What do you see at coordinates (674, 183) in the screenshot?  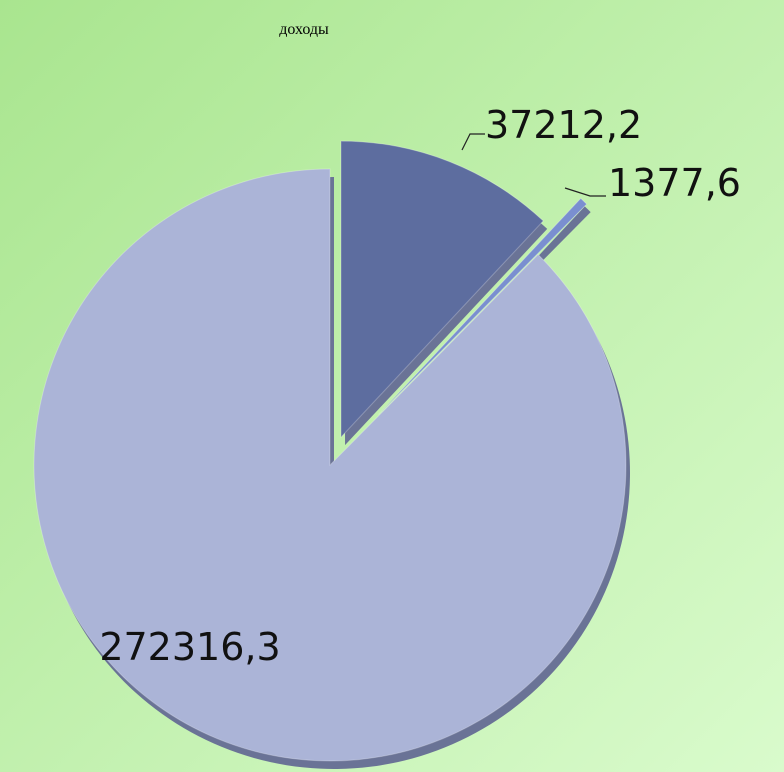 I see `data-label: 1377,6` at bounding box center [674, 183].